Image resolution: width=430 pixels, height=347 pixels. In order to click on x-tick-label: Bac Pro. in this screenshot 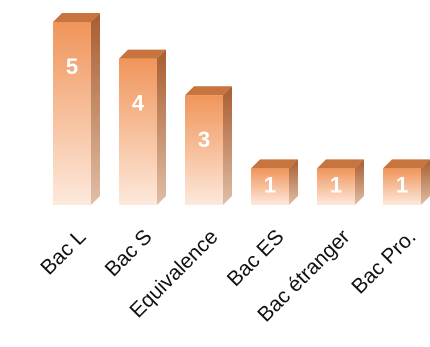, I will do `click(383, 261)`.